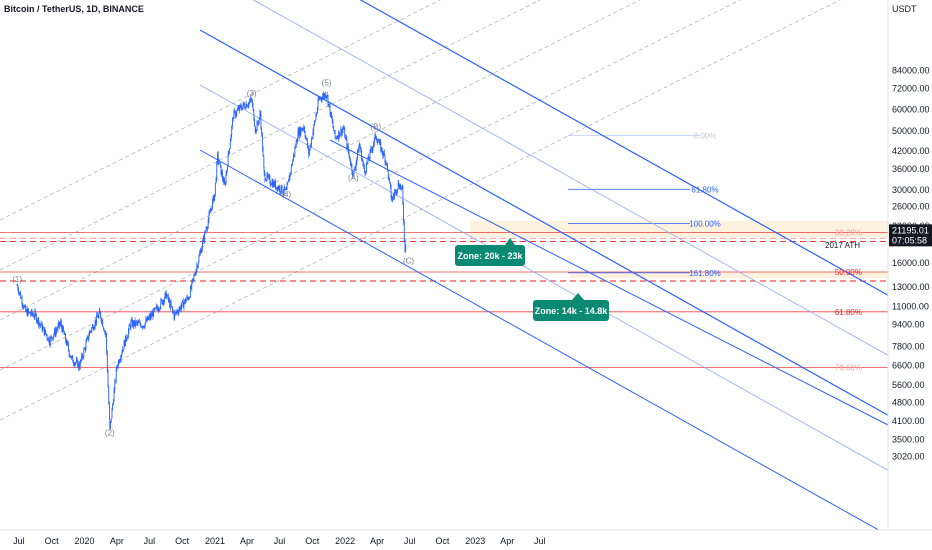 The height and width of the screenshot is (550, 932). I want to click on price-tick-label: 16000.00, so click(911, 263).